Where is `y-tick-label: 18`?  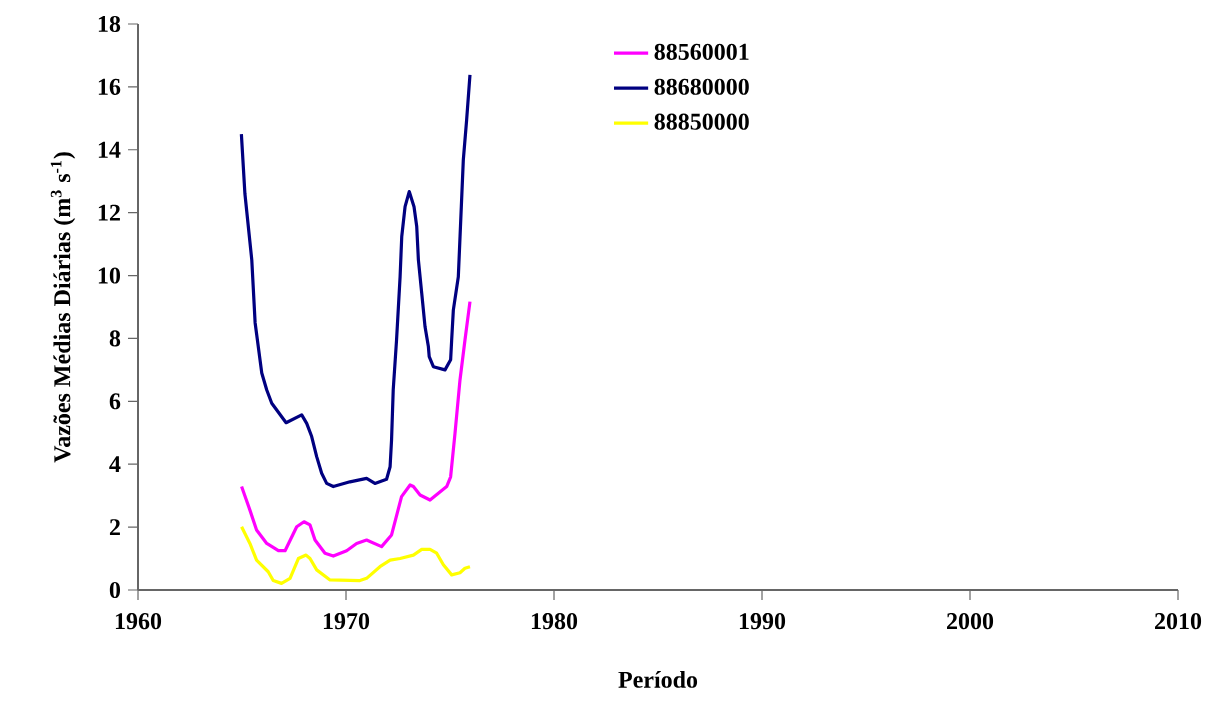
y-tick-label: 18 is located at coordinates (109, 24).